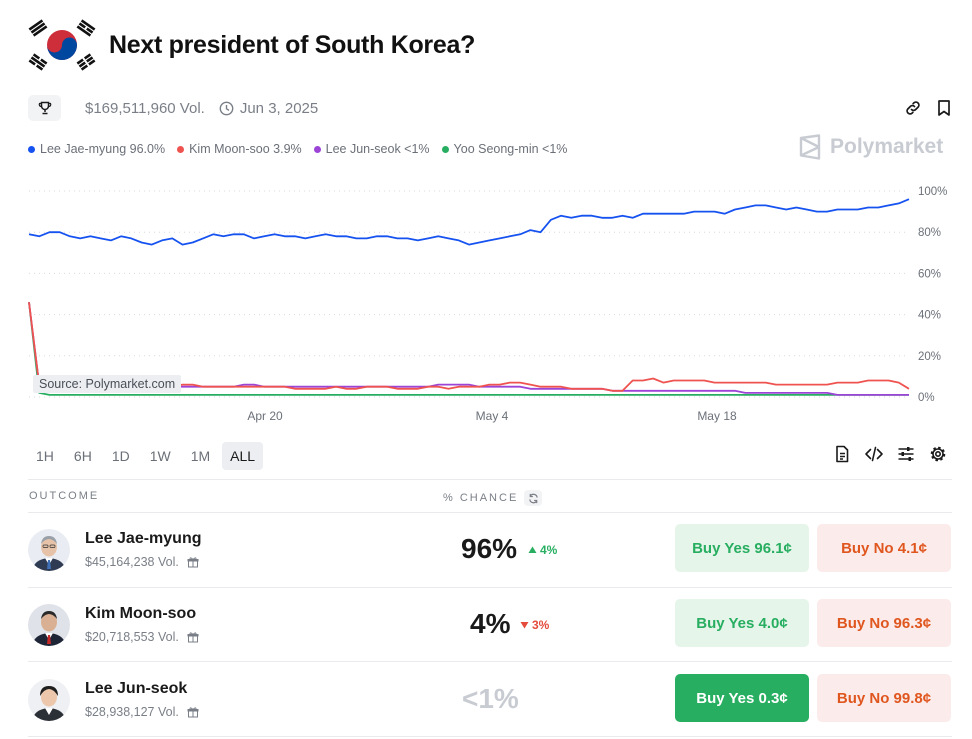  What do you see at coordinates (874, 454) in the screenshot?
I see `code-icon` at bounding box center [874, 454].